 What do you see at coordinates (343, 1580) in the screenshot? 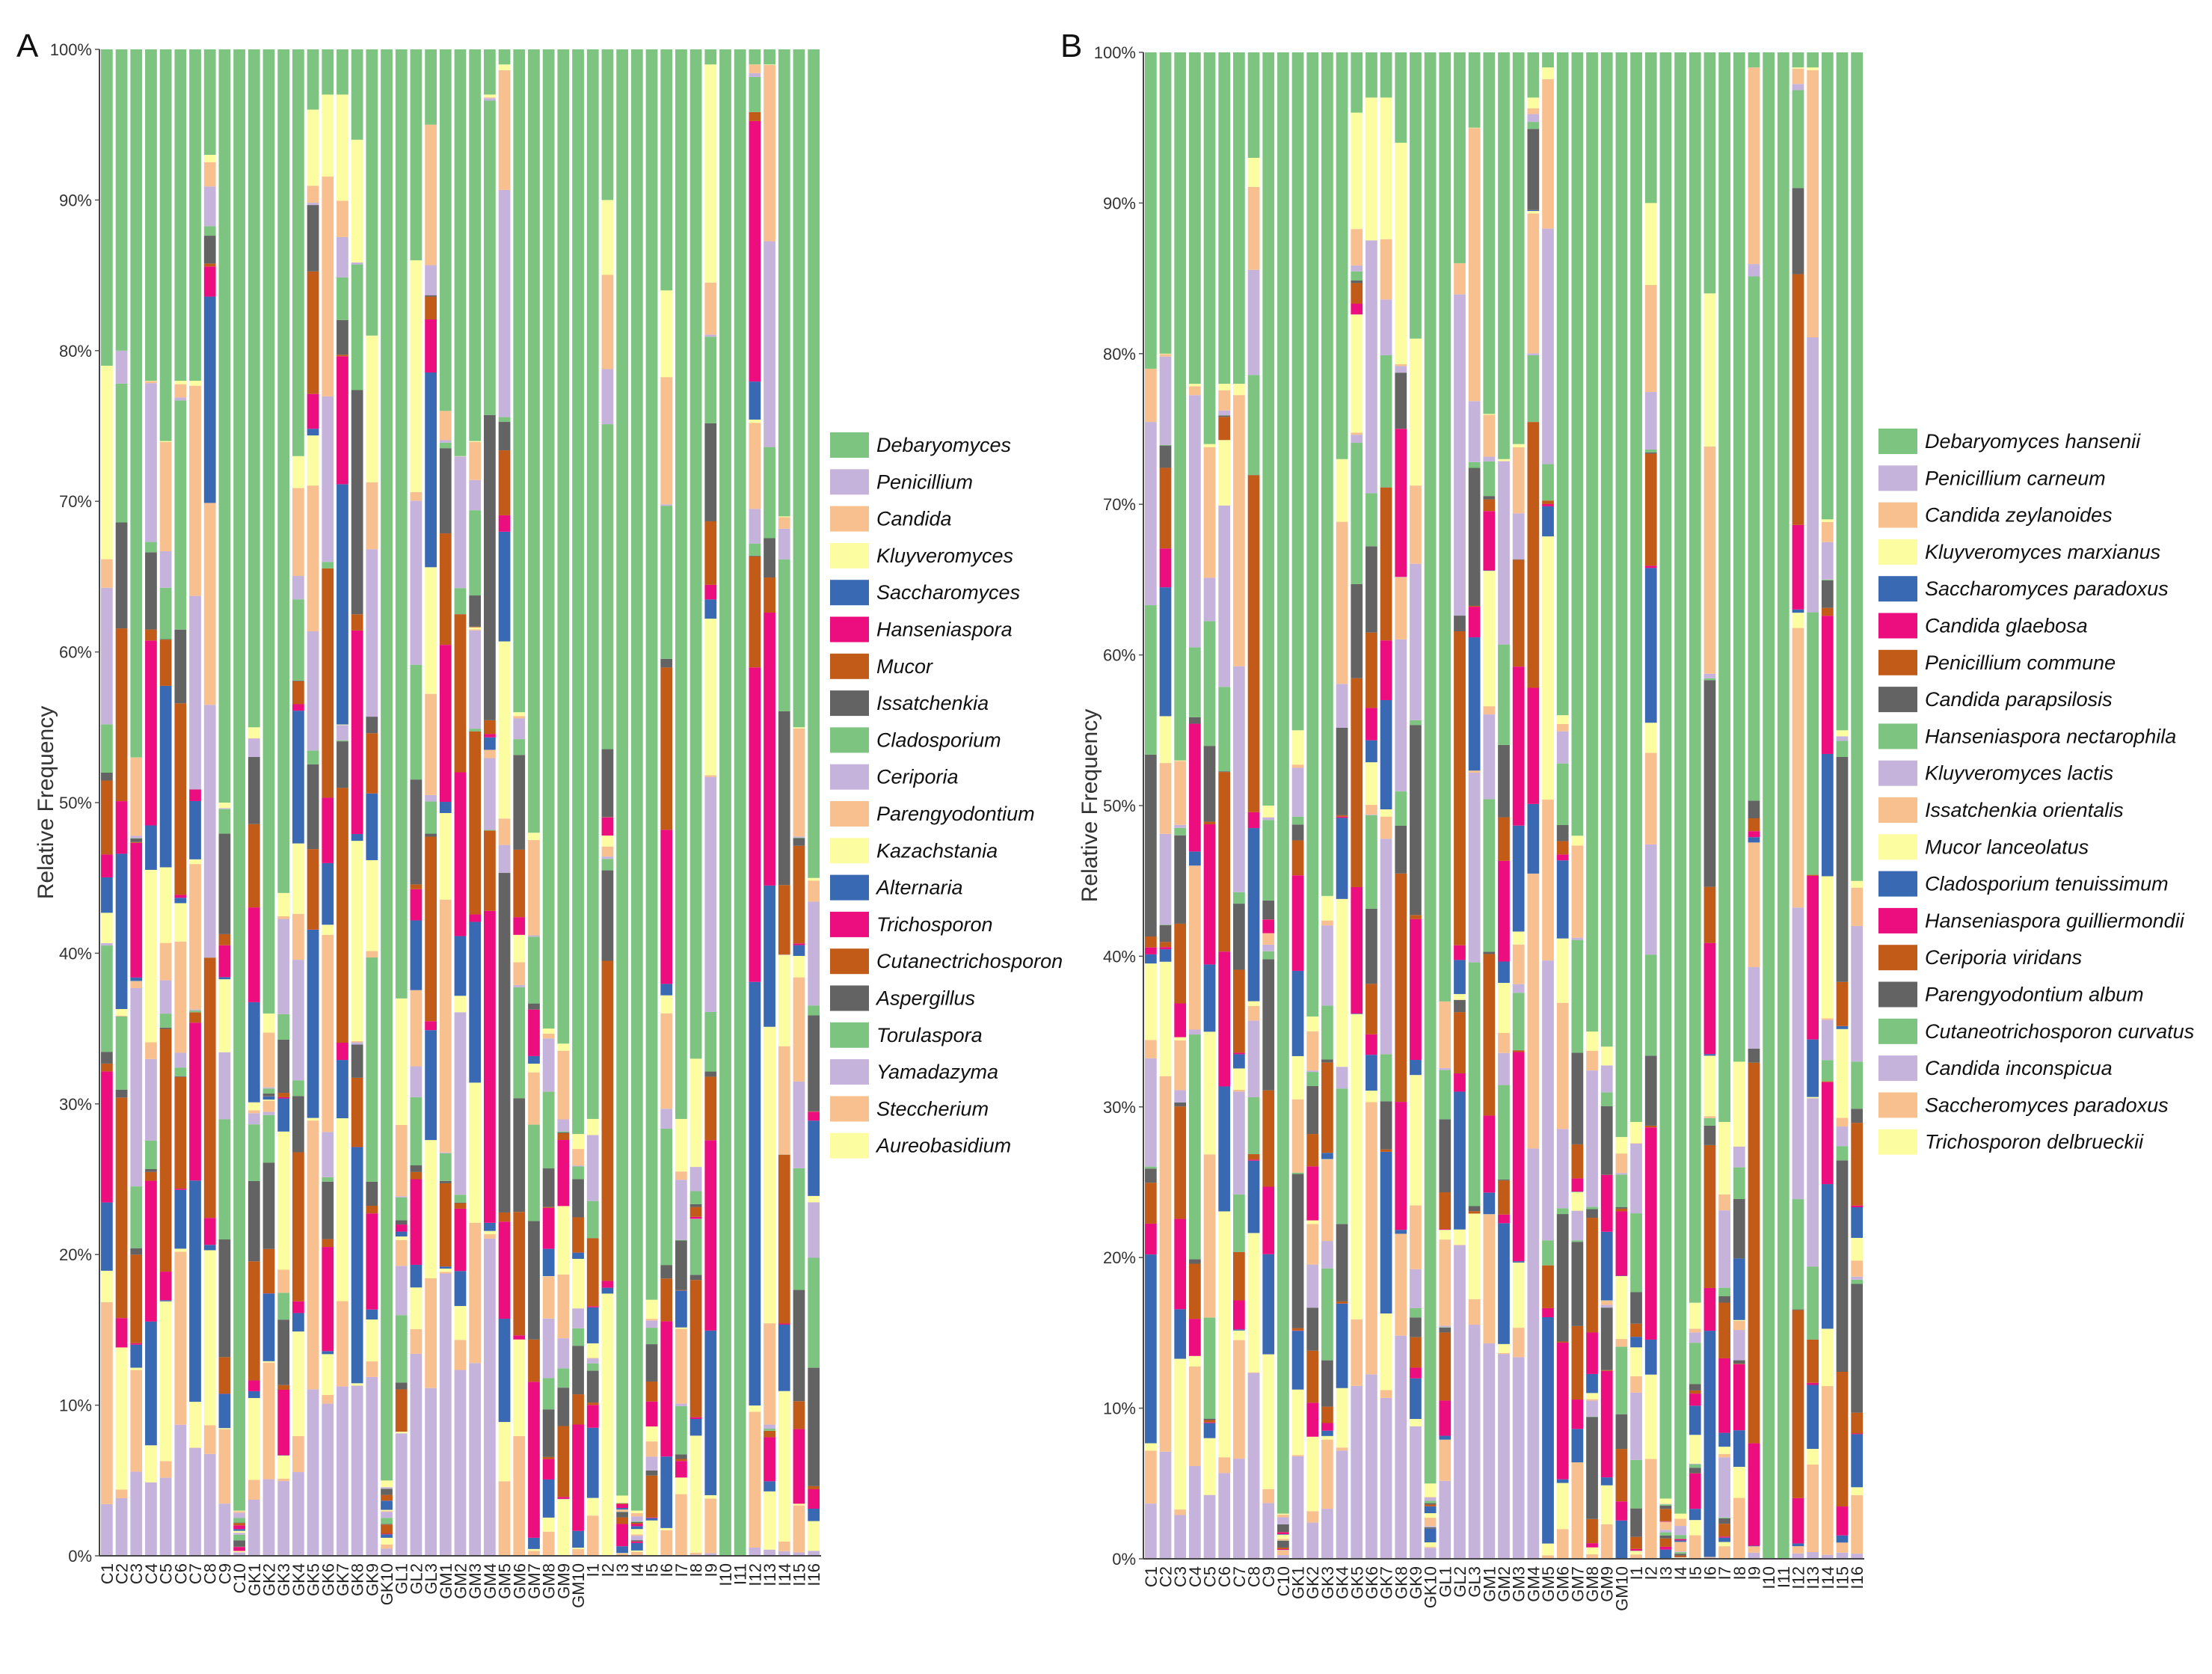
I see `x-tick-label: GK7` at bounding box center [343, 1580].